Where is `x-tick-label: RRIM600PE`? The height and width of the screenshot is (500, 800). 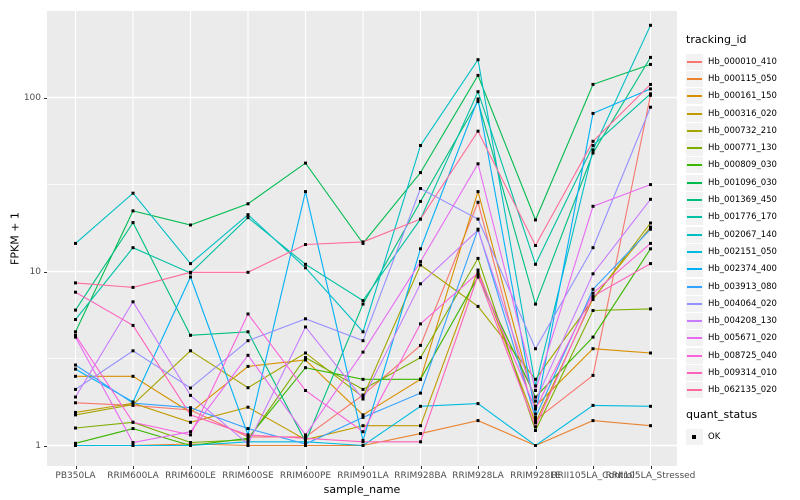
x-tick-label: RRIM600PE is located at coordinates (305, 476).